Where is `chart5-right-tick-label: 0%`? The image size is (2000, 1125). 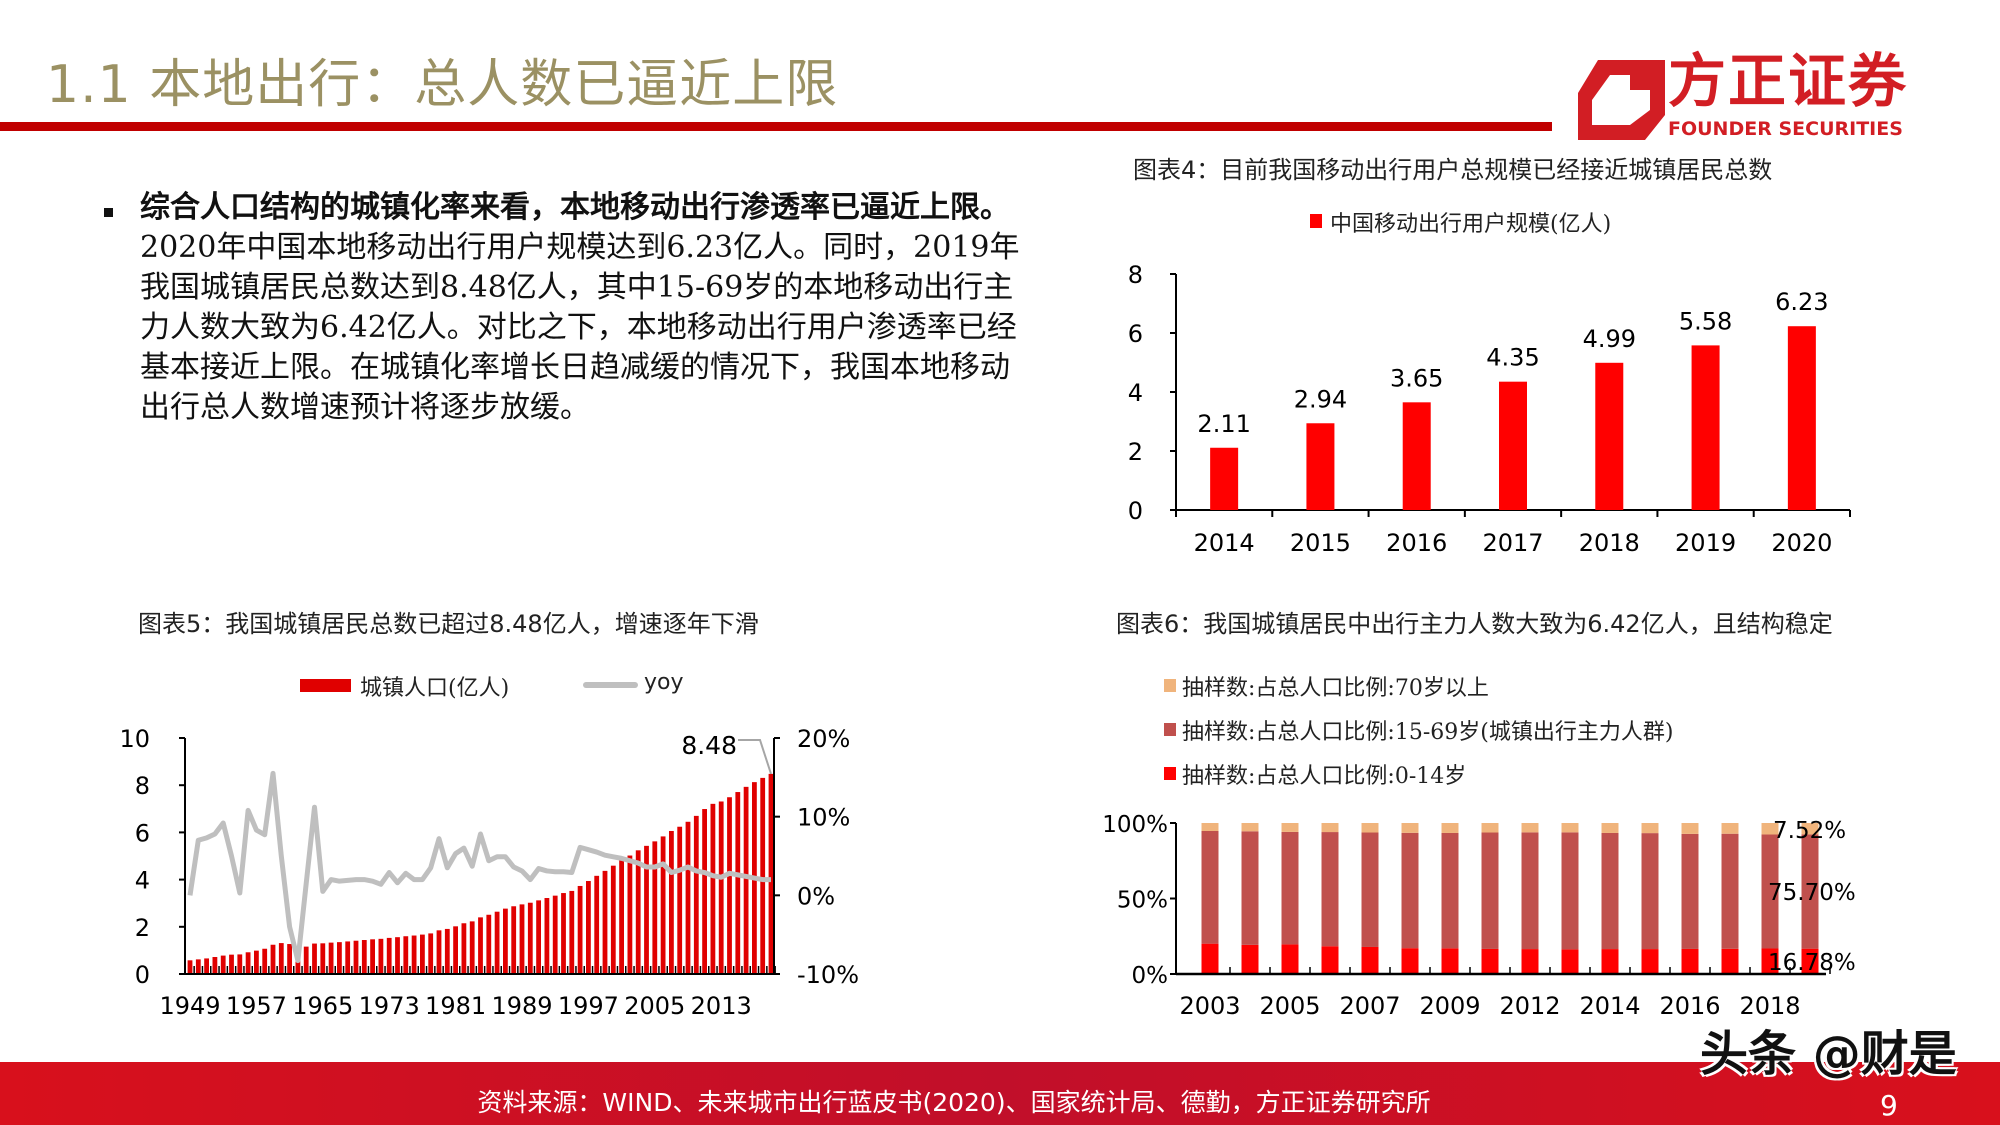
chart5-right-tick-label: 0% is located at coordinates (816, 896).